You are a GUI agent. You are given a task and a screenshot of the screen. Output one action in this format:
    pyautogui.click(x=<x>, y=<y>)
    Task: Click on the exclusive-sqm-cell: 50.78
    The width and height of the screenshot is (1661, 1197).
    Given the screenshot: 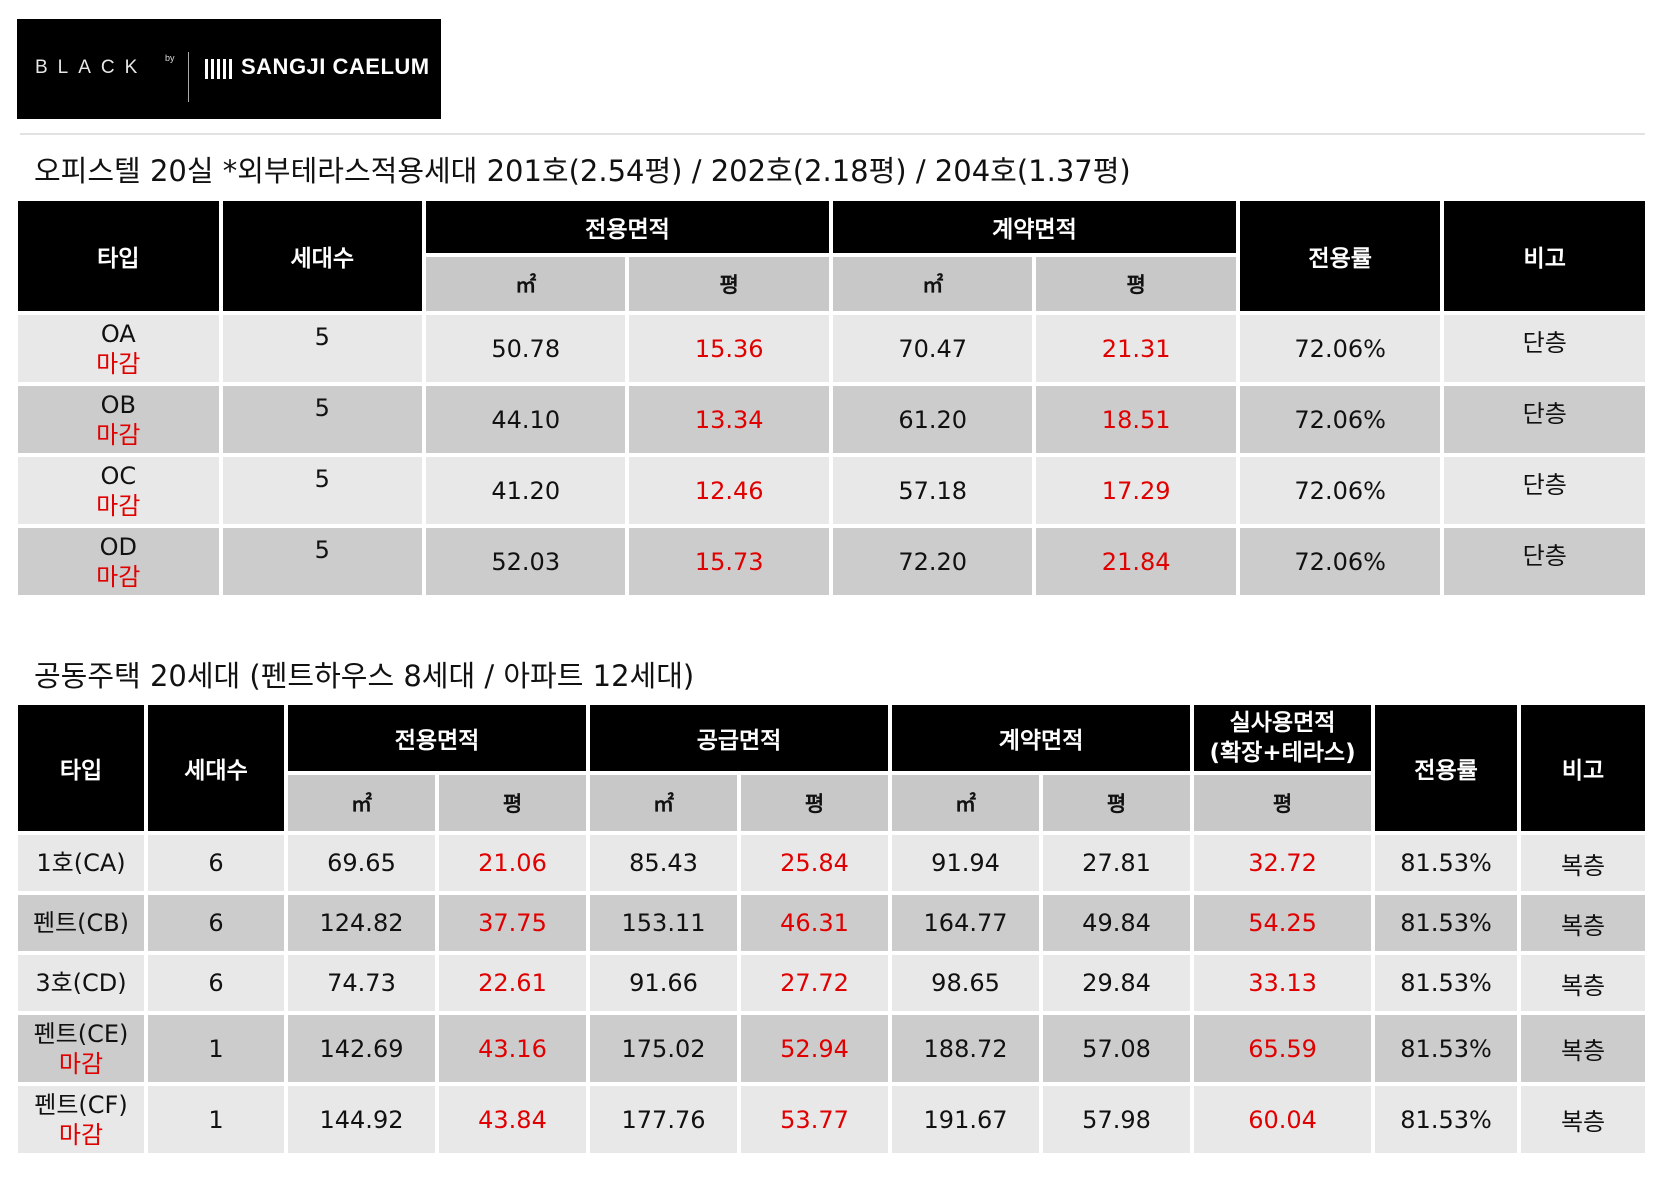 What is the action you would take?
    pyautogui.click(x=526, y=348)
    